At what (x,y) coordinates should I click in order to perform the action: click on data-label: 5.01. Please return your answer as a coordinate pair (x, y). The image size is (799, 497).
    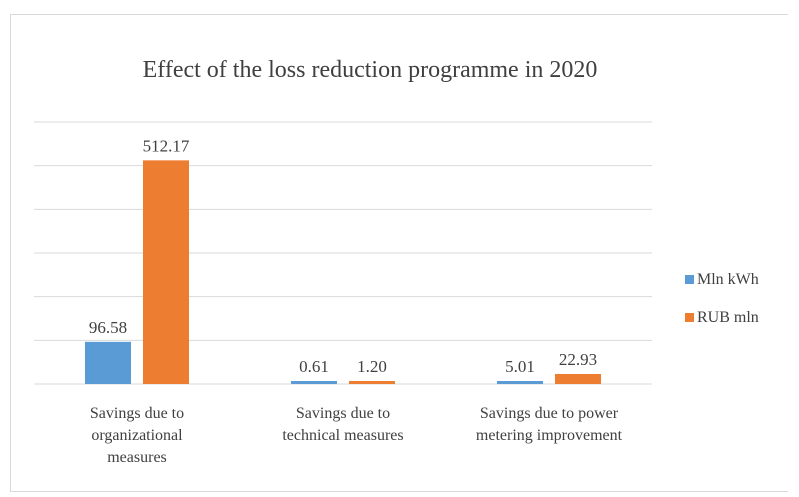
    Looking at the image, I should click on (520, 366).